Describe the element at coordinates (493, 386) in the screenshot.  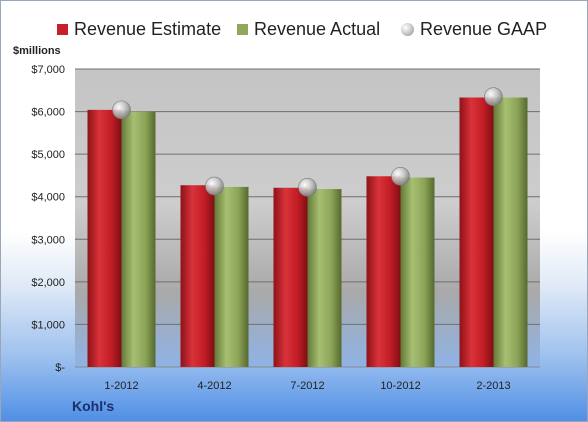
I see `x-tick-label: 2-2013` at that location.